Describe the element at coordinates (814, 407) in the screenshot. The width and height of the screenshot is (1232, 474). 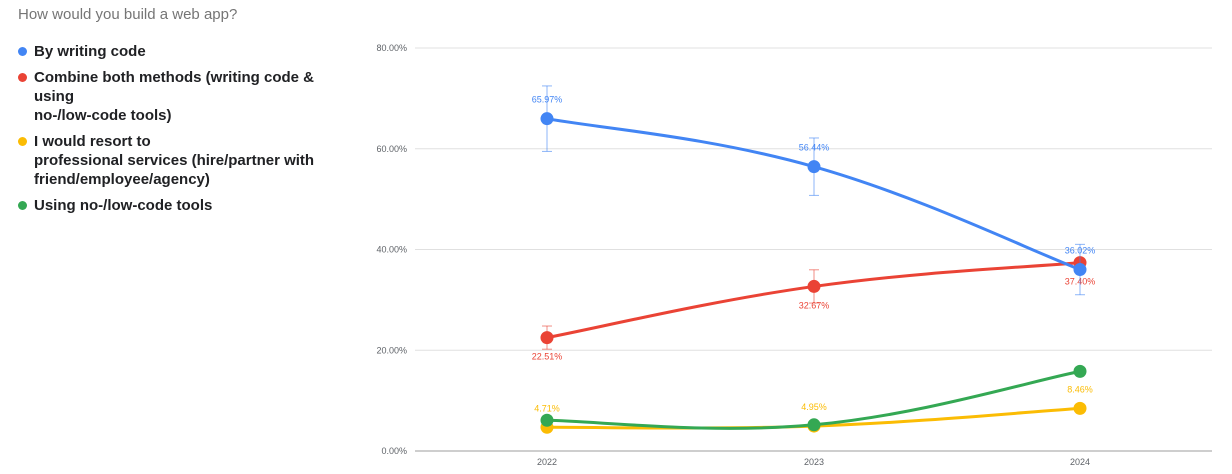
I see `data-label: 4.95%` at that location.